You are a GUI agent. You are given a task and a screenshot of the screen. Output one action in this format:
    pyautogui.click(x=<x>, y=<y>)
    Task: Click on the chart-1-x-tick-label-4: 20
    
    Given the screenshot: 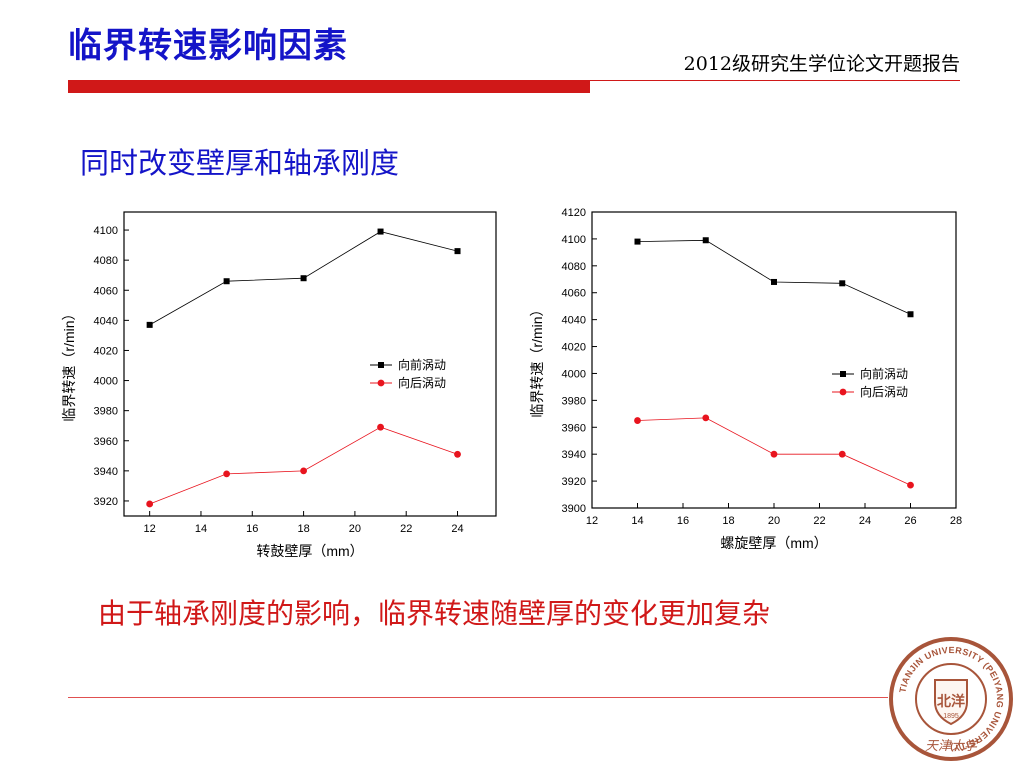 What is the action you would take?
    pyautogui.click(x=774, y=521)
    